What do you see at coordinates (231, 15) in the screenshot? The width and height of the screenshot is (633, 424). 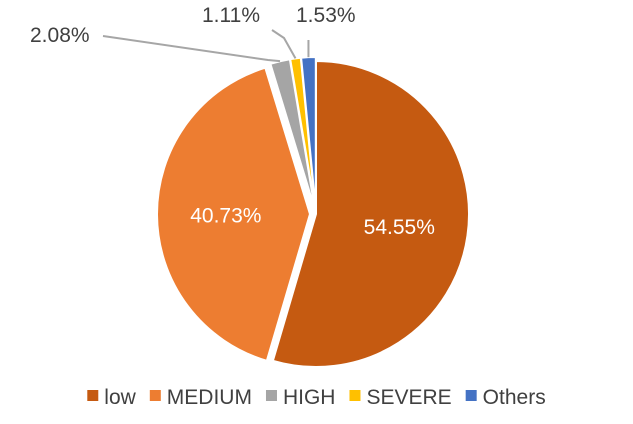 I see `data-label-severe: 1.11%` at bounding box center [231, 15].